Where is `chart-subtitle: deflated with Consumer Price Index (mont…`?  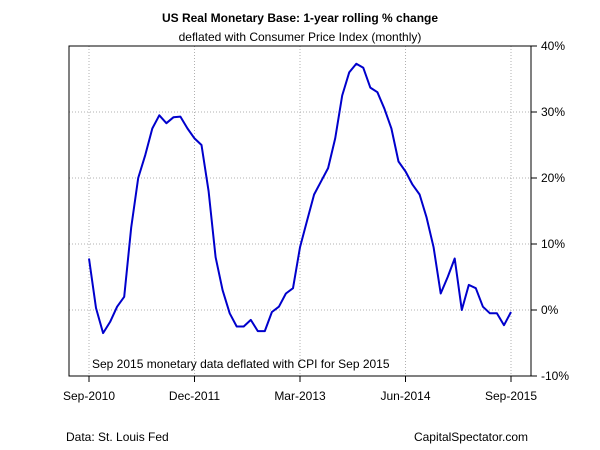 chart-subtitle: deflated with Consumer Price Index (mont… is located at coordinates (300, 37).